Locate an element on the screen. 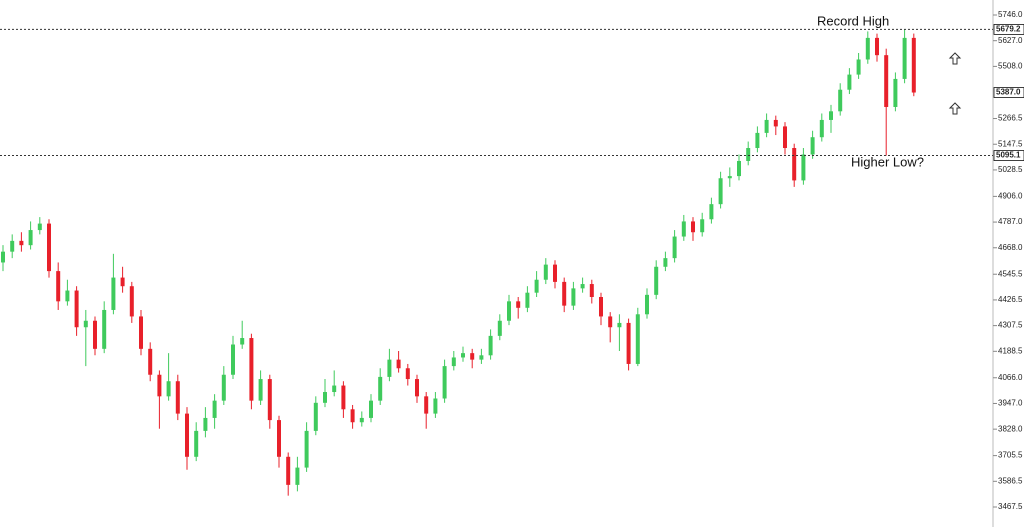  level-label: 5387.0 is located at coordinates (1008, 92).